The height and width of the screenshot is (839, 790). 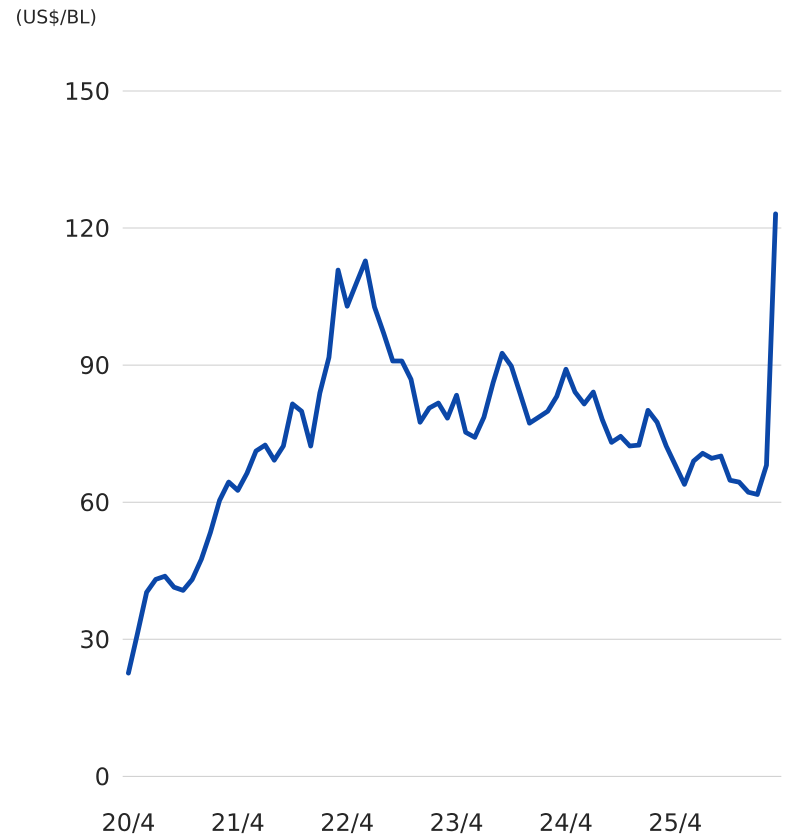 What do you see at coordinates (56, 17) in the screenshot?
I see `y-axis-title: (US$/BL)` at bounding box center [56, 17].